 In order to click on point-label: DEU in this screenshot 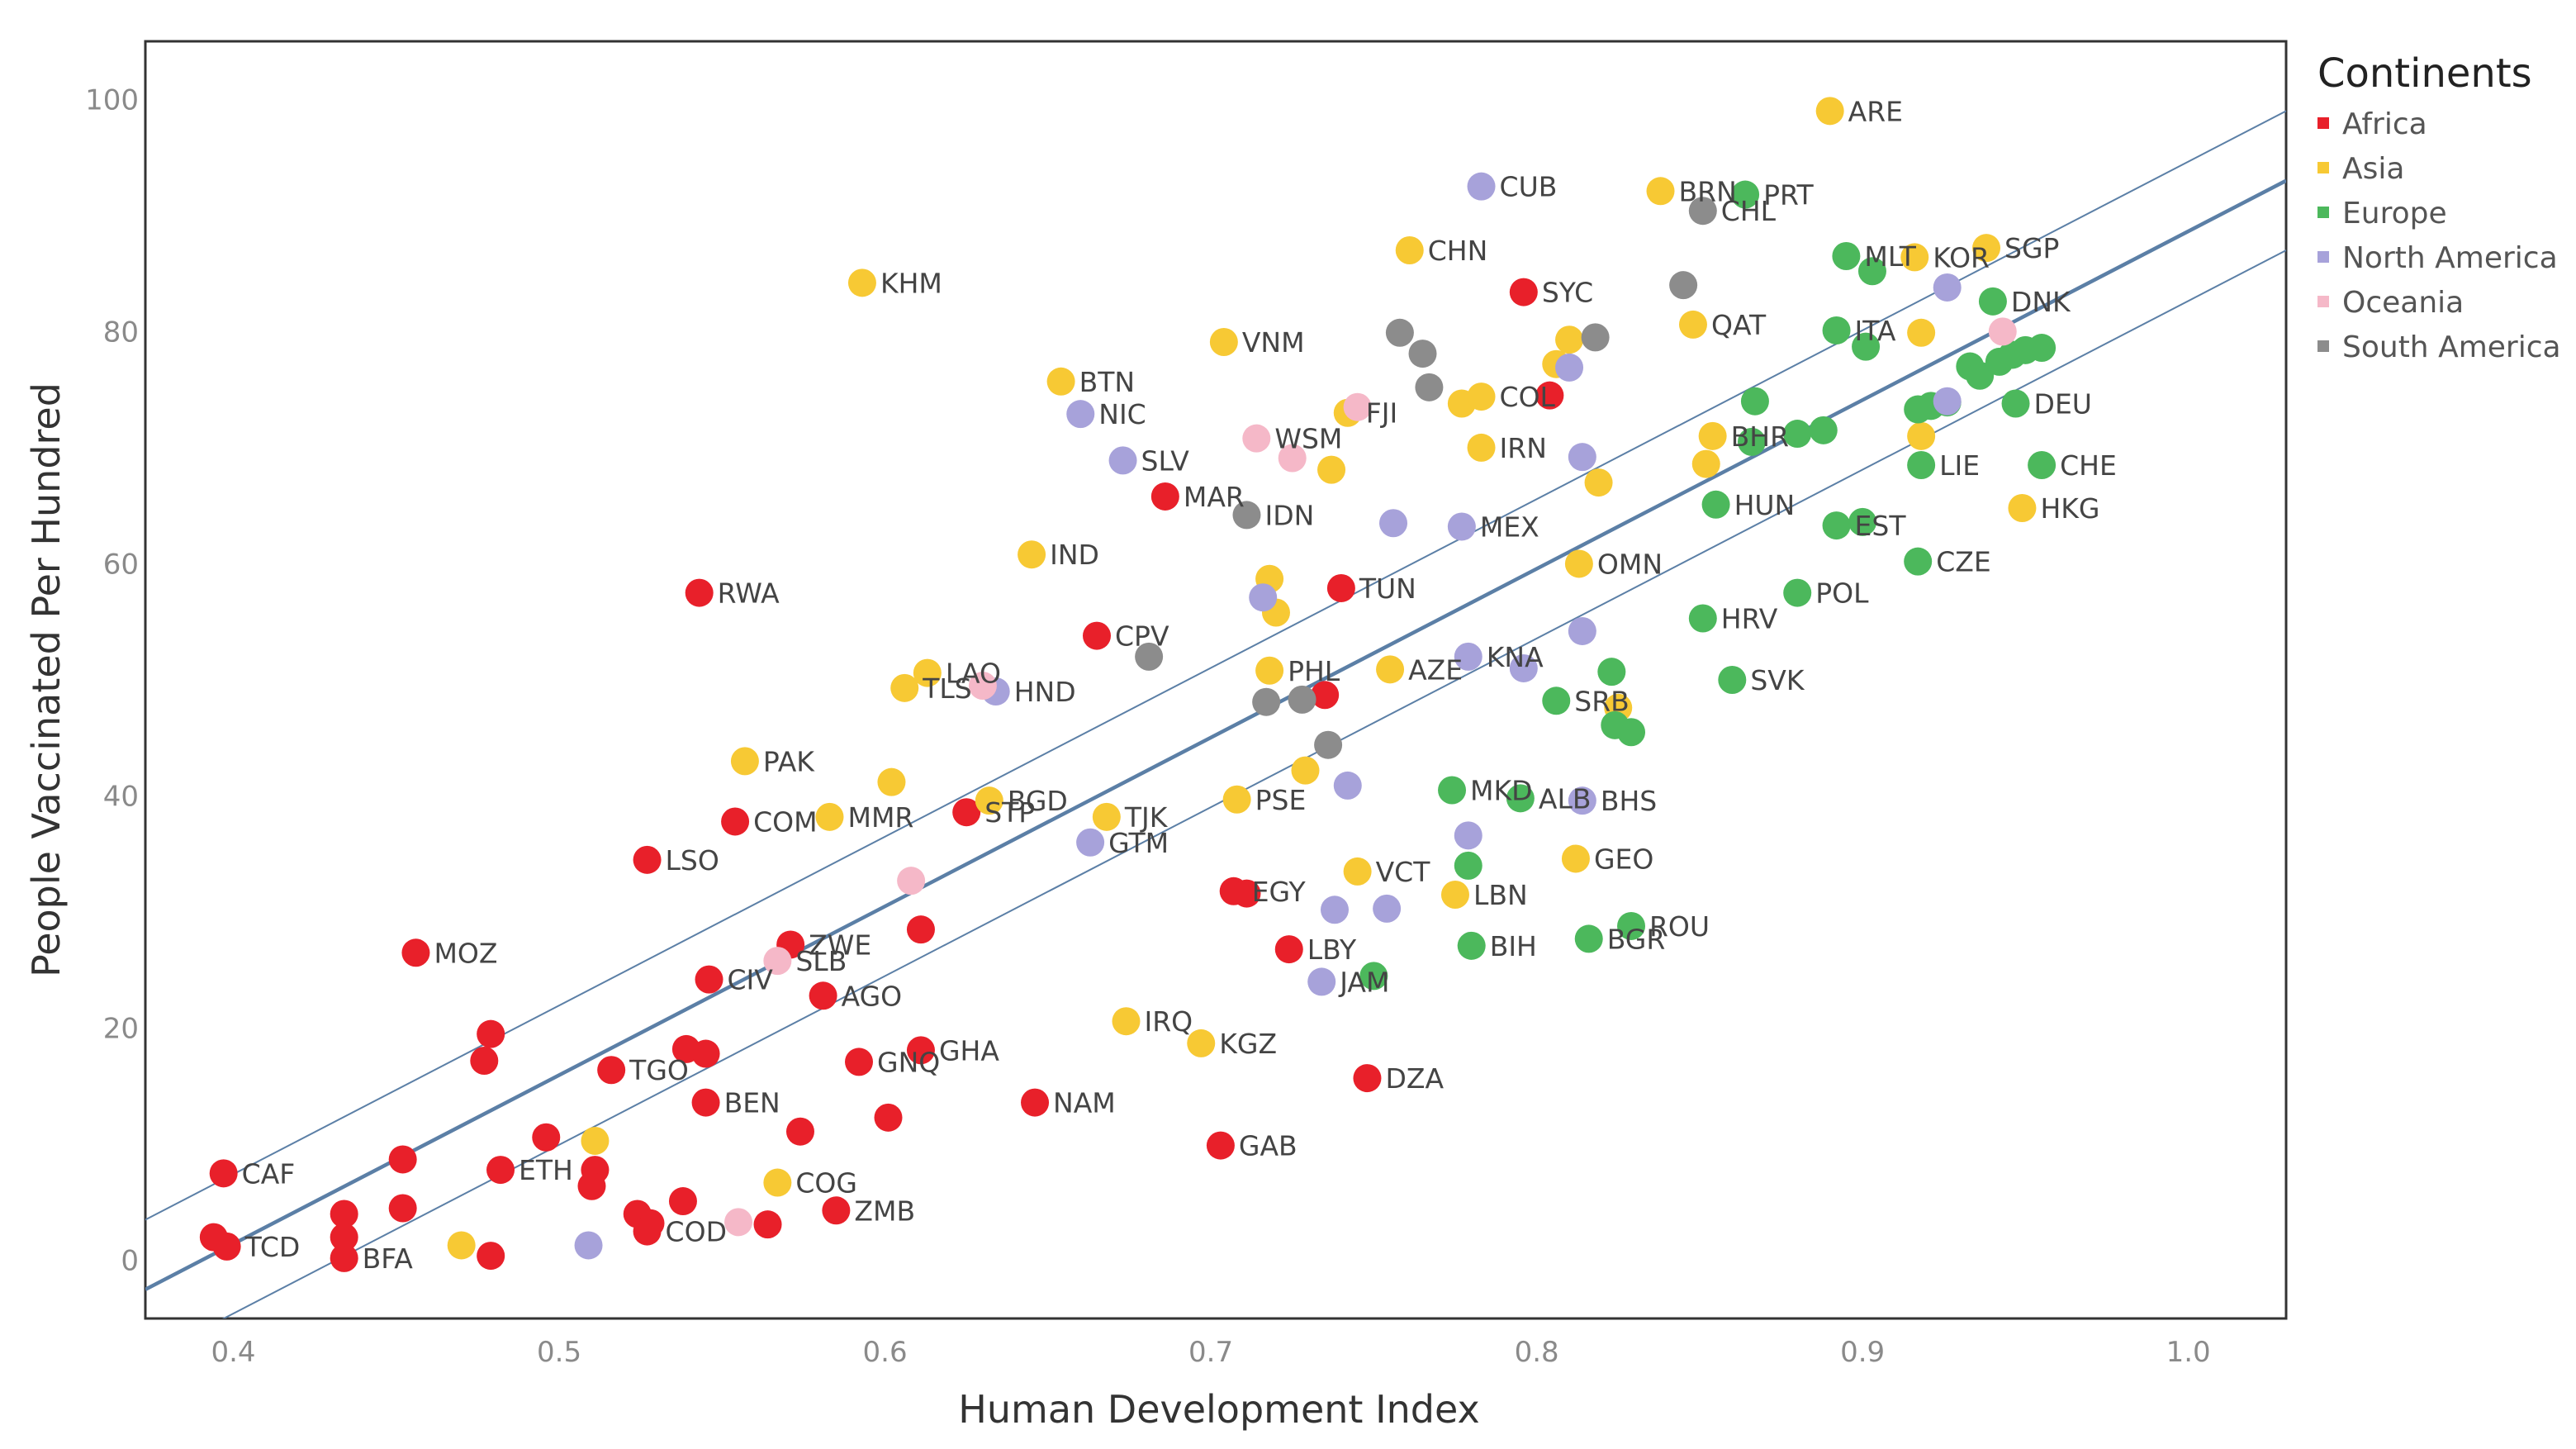, I will do `click(2063, 404)`.